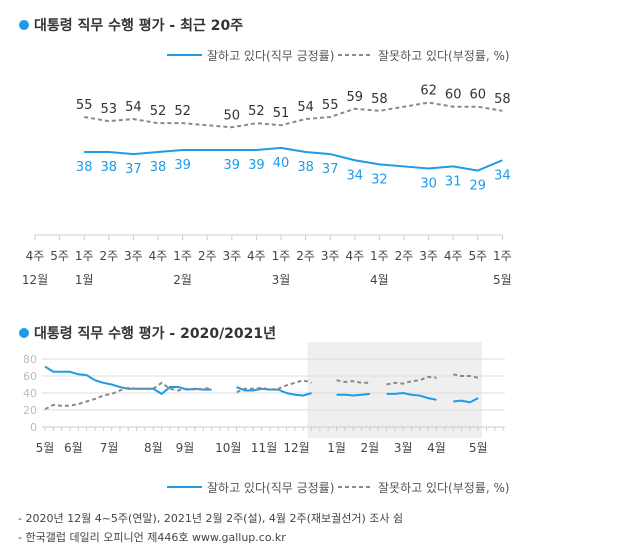  Describe the element at coordinates (428, 184) in the screenshot. I see `approve-data-label: 30` at that location.